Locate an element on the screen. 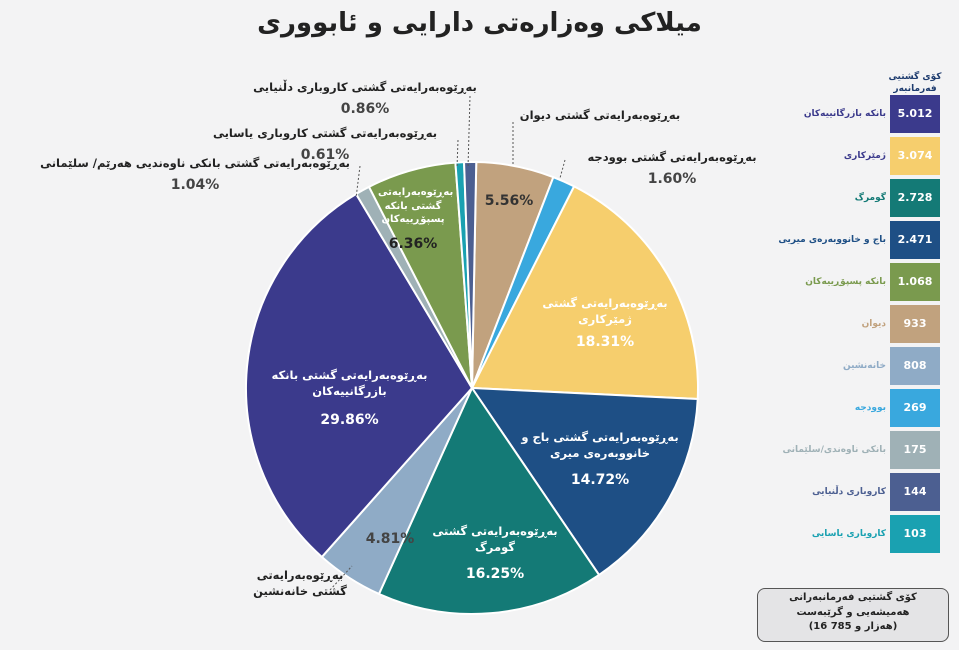 The height and width of the screenshot is (650, 959). sidebar-row-label: گومرگ is located at coordinates (870, 198).